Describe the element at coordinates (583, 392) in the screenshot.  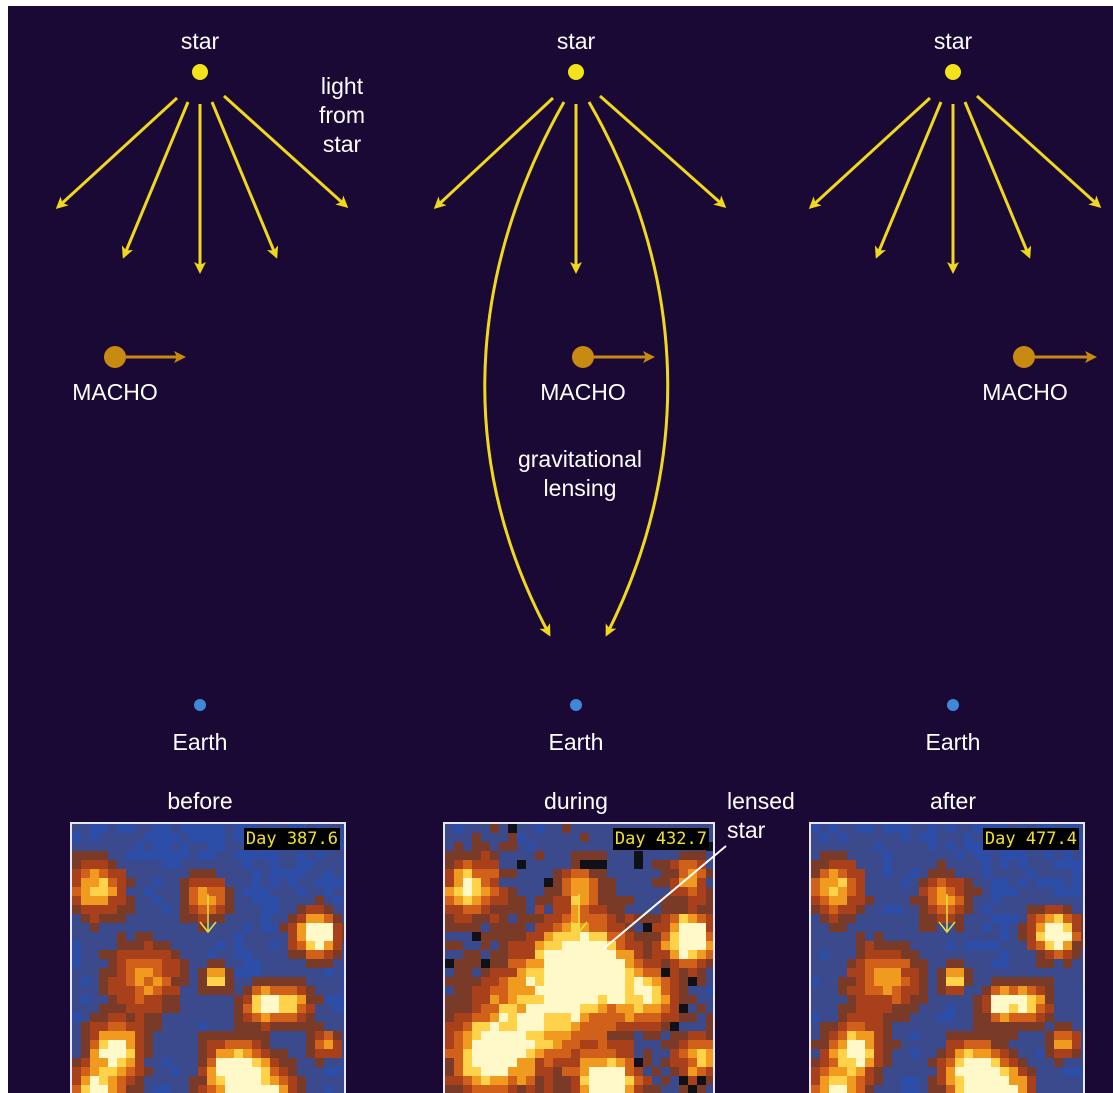
I see `macho-label-during: MACHO` at that location.